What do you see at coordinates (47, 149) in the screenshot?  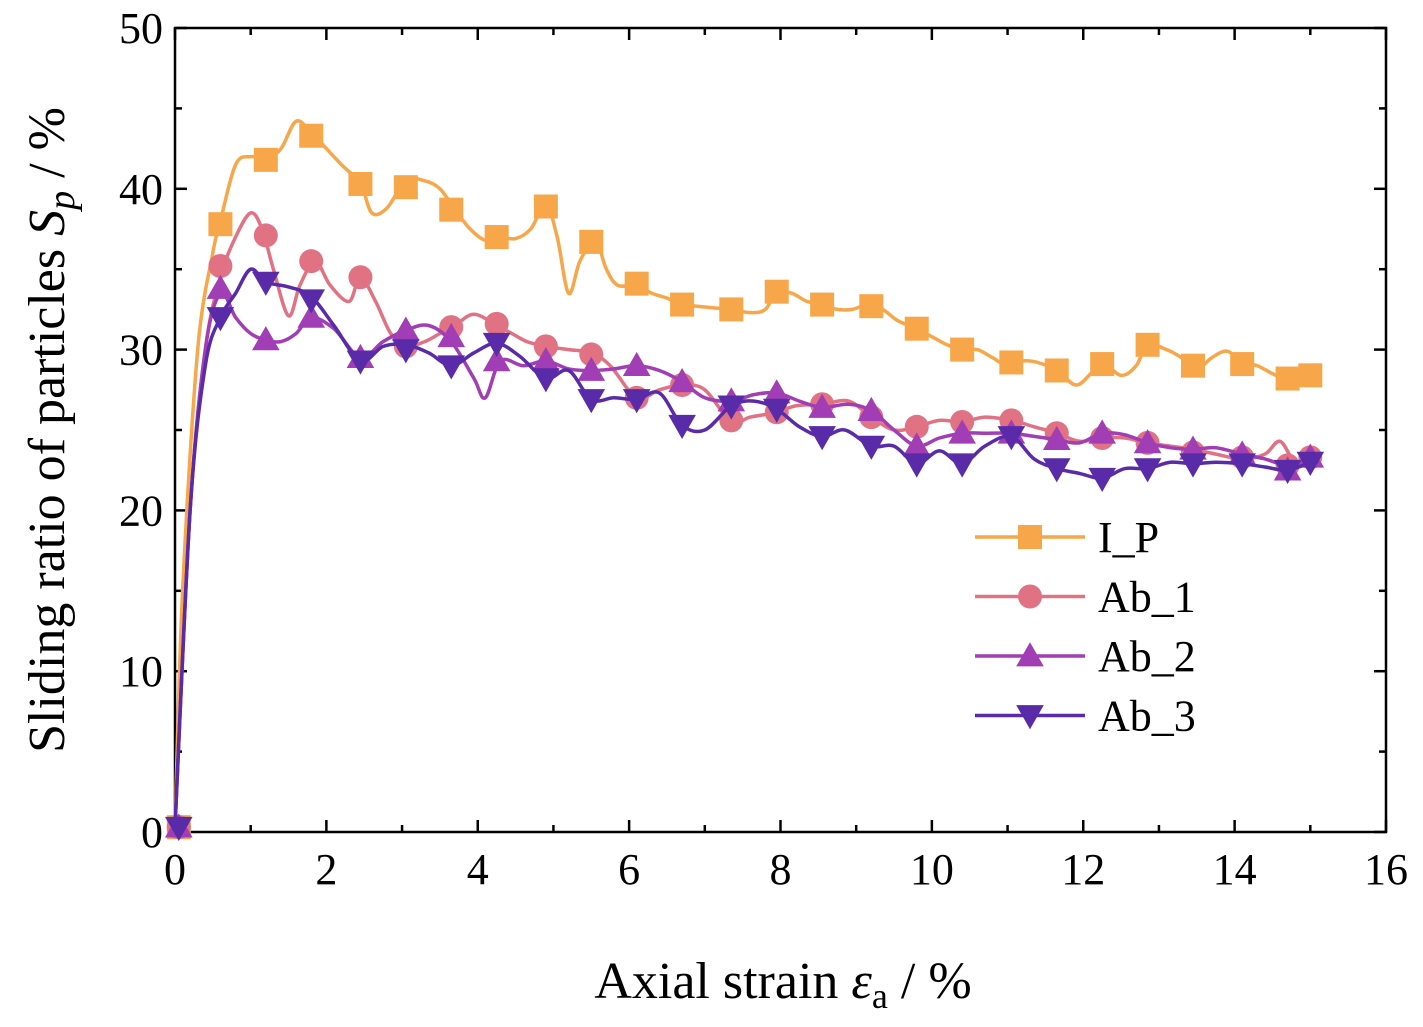 I see `y-axis-title-unit: / %` at bounding box center [47, 149].